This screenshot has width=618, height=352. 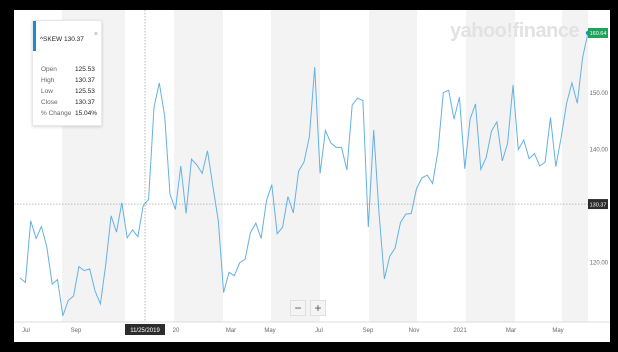 I want to click on y-tick-label: 120.00, so click(x=599, y=264).